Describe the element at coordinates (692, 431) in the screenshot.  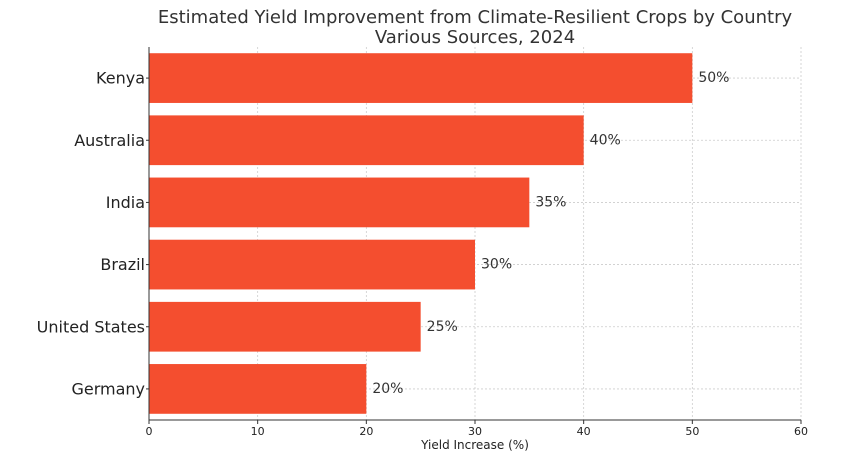
I see `x-tick-label: 50` at that location.